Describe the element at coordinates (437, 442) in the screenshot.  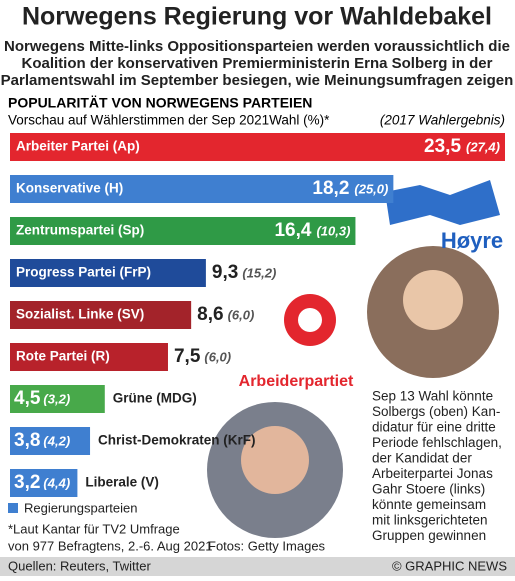
I see `annotation-line: Periode fehlschlagen,` at that location.